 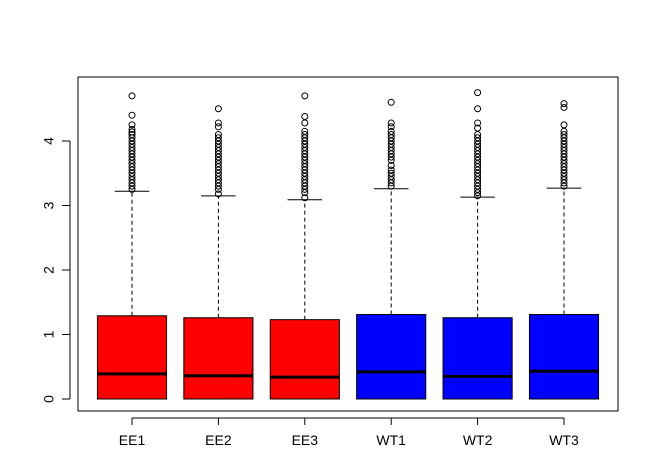 I want to click on x-axis: EE1 EE2 EE3 WT1 WT2 WT3, so click(x=349, y=432).